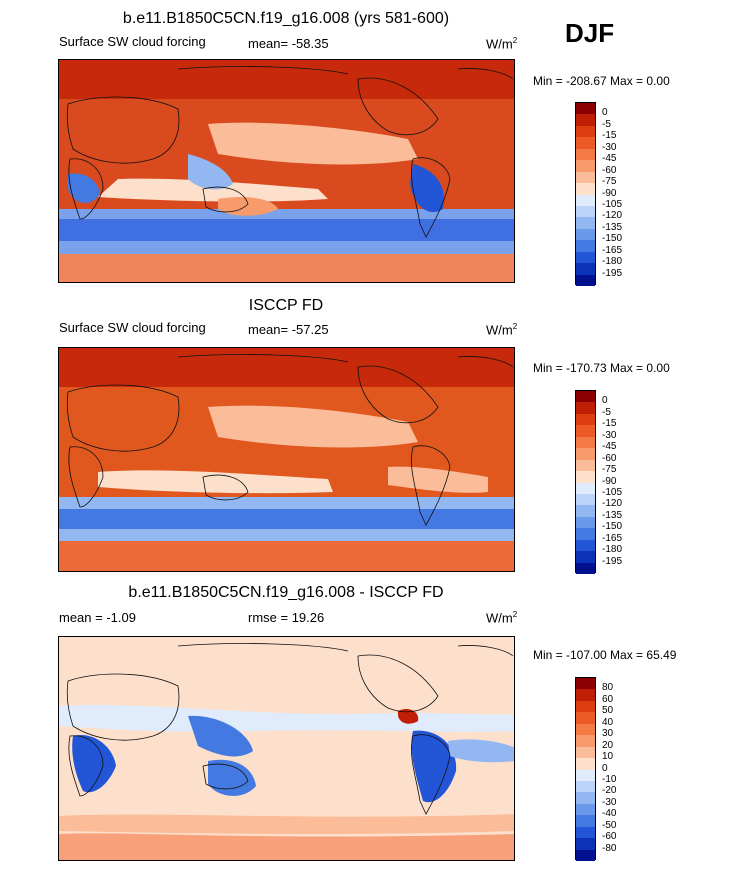  I want to click on panel-3-colorbar-tick-label: -80, so click(609, 848).